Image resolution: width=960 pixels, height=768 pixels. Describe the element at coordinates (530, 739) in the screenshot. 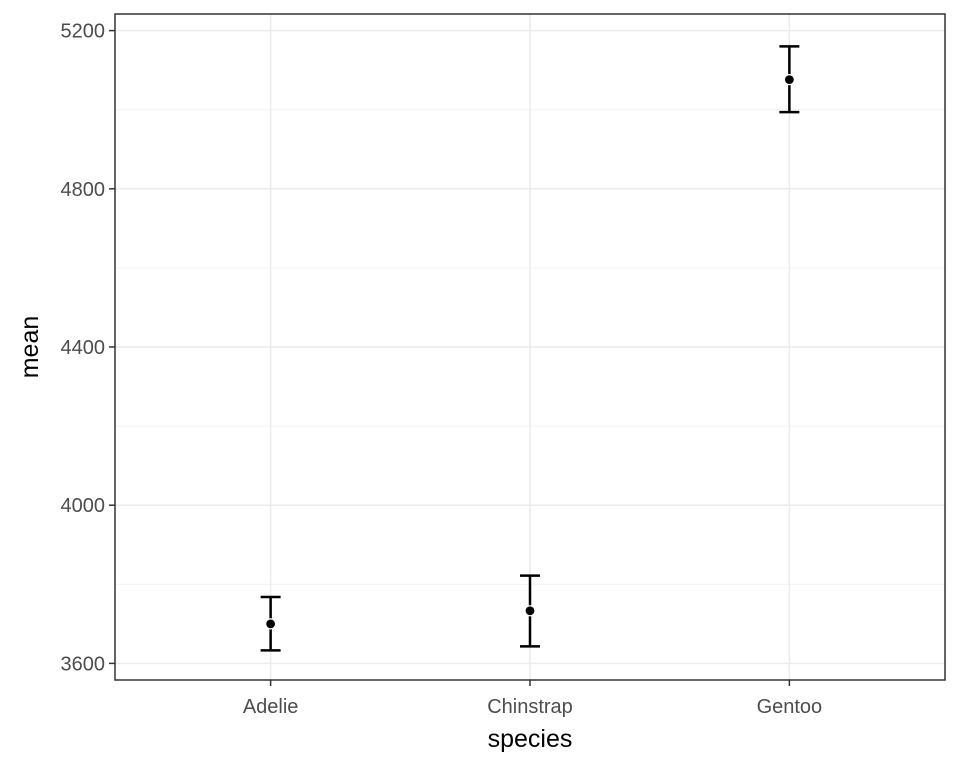

I see `x-axis-title: species` at that location.